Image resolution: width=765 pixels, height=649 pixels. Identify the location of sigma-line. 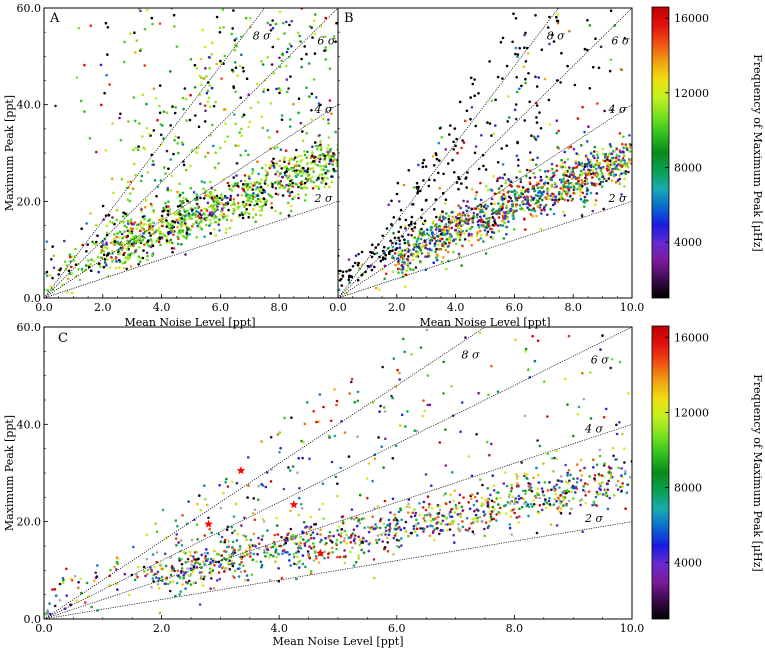
(485, 201).